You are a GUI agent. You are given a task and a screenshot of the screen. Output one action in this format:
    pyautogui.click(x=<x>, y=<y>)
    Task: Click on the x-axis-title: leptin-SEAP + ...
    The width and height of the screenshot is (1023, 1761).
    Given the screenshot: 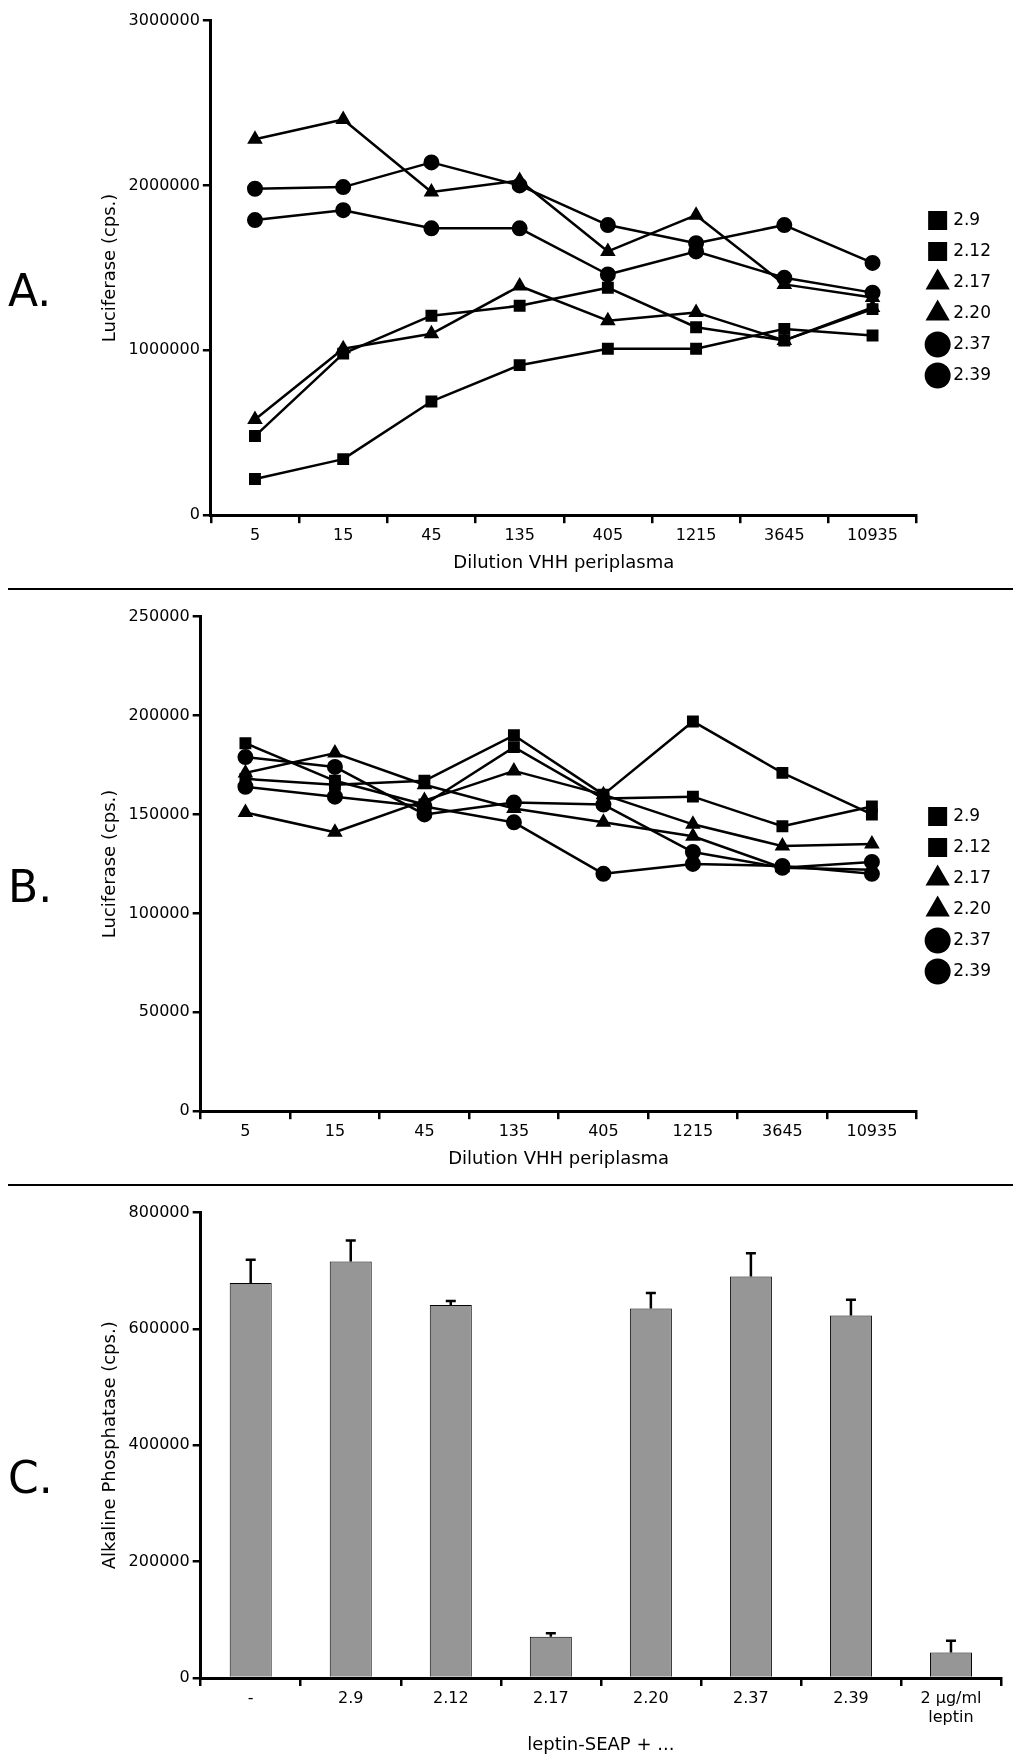 What is the action you would take?
    pyautogui.click(x=601, y=1743)
    